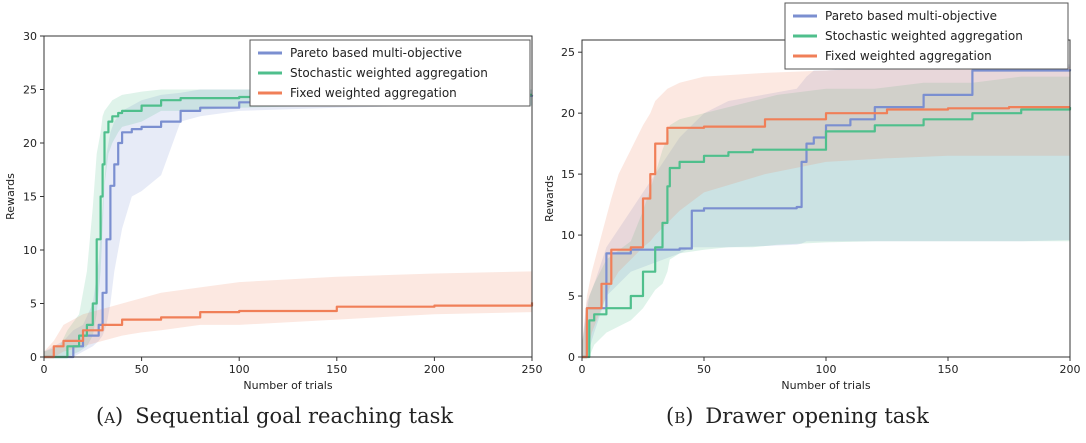  I want to click on caption-a-text: Sequential goal reaching task, so click(294, 416).